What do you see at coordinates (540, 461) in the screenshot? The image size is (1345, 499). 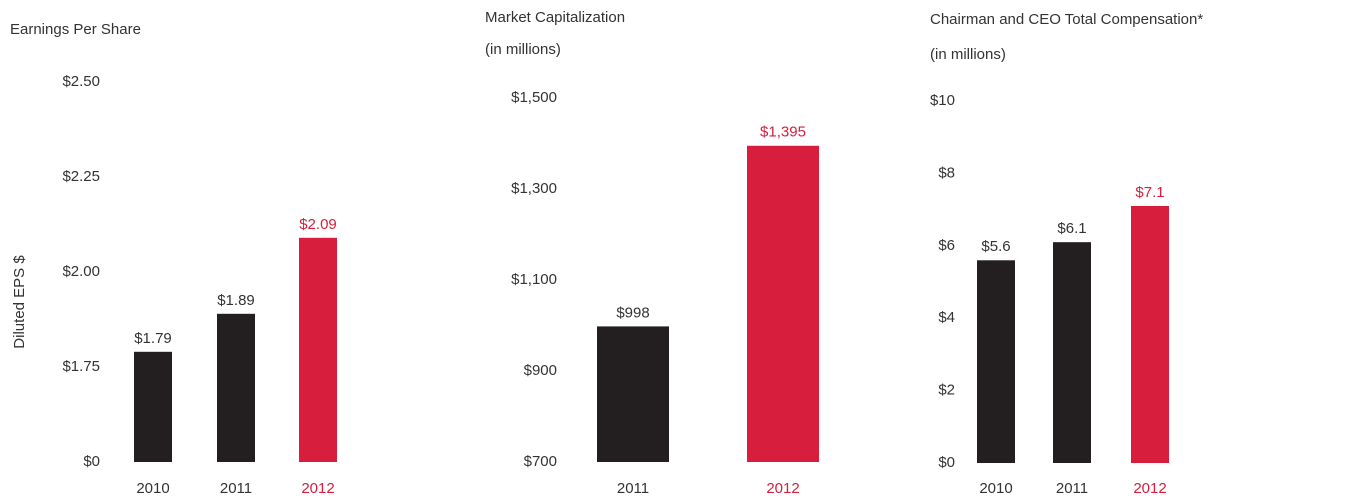 I see `y-tick-label: $700` at bounding box center [540, 461].